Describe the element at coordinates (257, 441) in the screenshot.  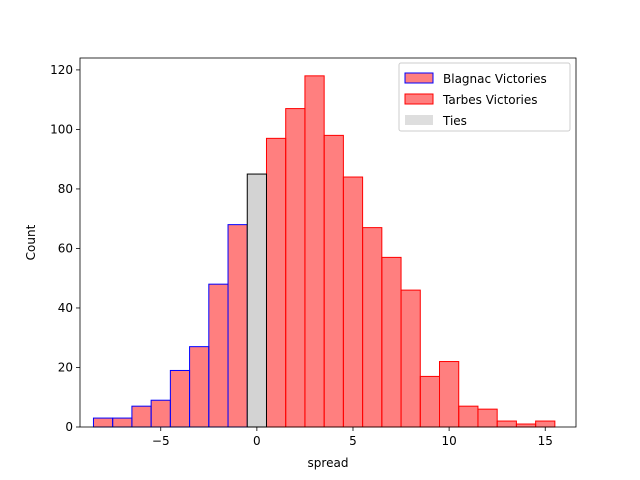
I see `x-tick-label: 0` at that location.